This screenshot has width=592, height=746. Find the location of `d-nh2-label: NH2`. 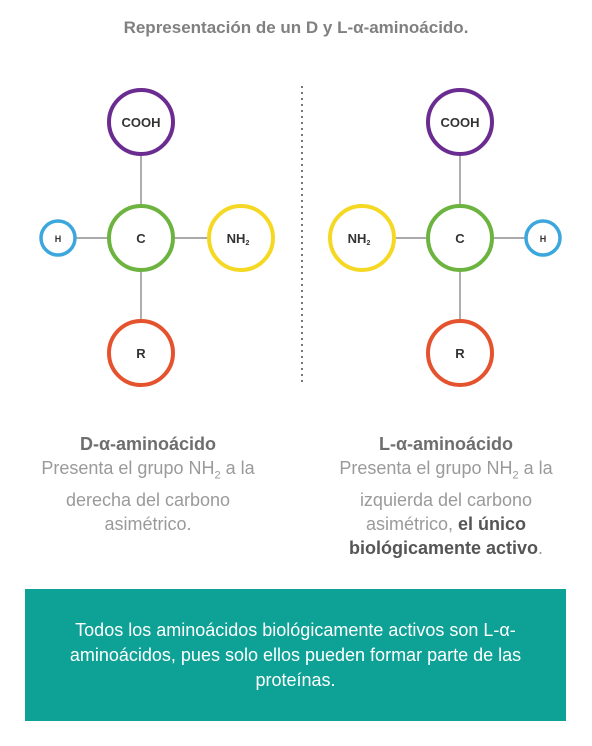

d-nh2-label: NH2 is located at coordinates (238, 239).